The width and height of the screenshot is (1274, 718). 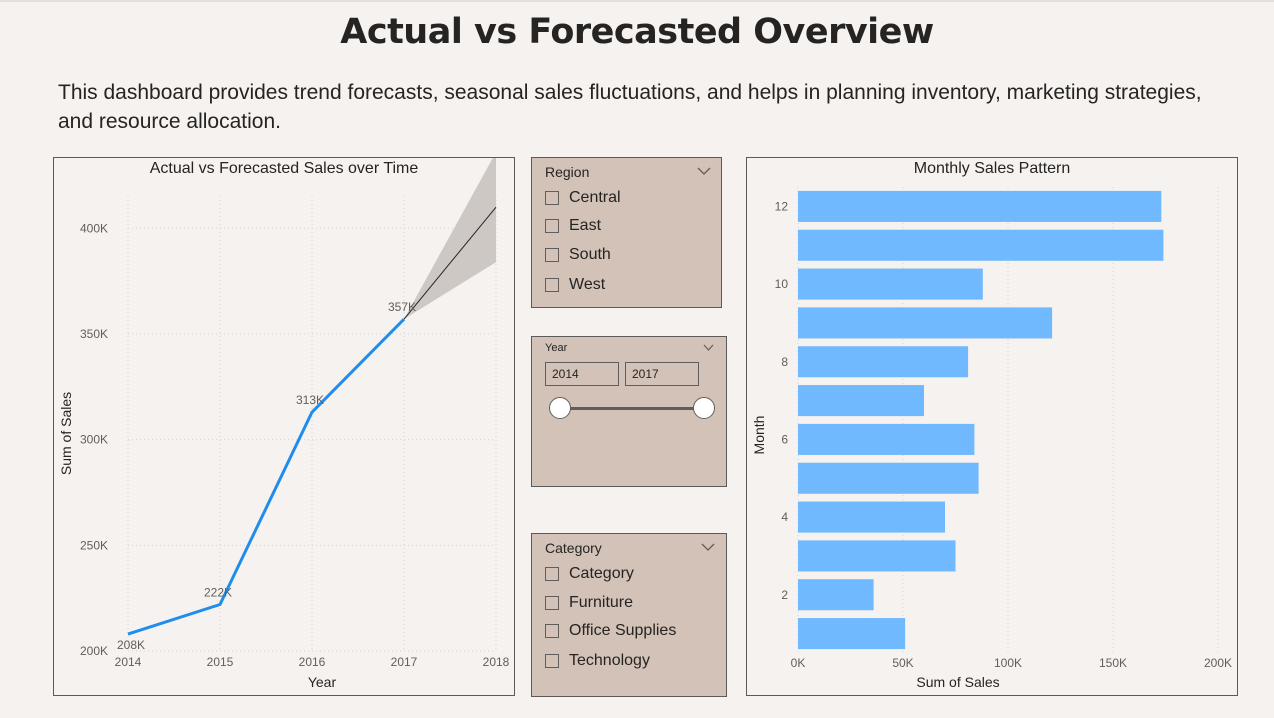 What do you see at coordinates (782, 206) in the screenshot?
I see `y-tick-label: 12` at bounding box center [782, 206].